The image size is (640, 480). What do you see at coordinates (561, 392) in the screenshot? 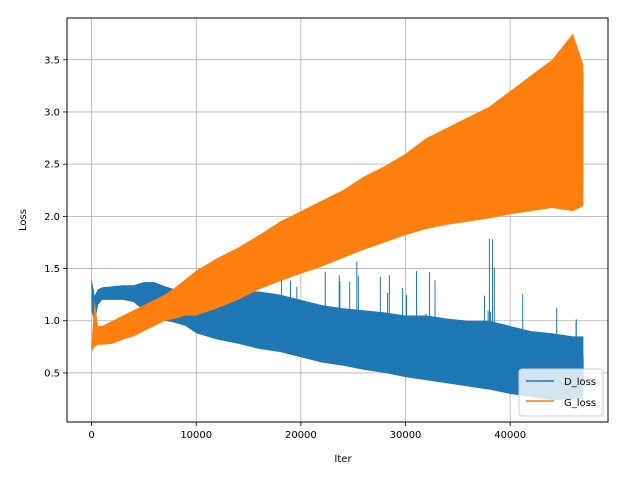
I see `legend: D_loss G_loss` at bounding box center [561, 392].